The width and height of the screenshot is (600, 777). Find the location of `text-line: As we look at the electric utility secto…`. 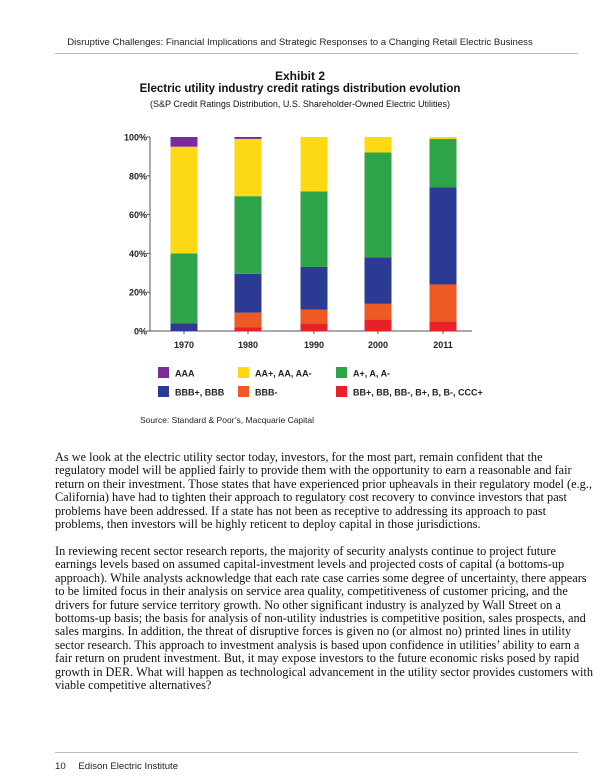

text-line: As we look at the electric utility secto… is located at coordinates (299, 457).